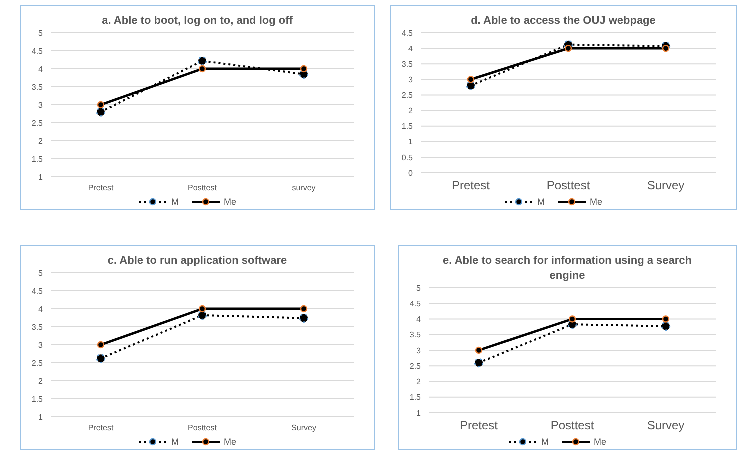 This screenshot has height=456, width=740. What do you see at coordinates (567, 269) in the screenshot?
I see `chart-title: e. Able to search for information using a search engine` at bounding box center [567, 269].